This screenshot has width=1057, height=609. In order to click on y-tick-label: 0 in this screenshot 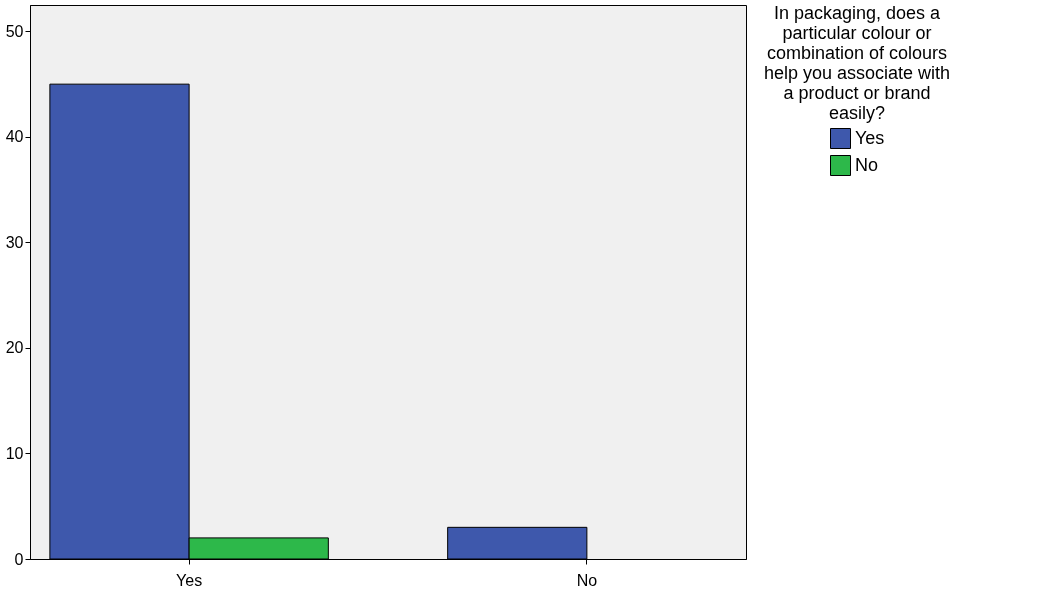, I will do `click(19, 559)`.